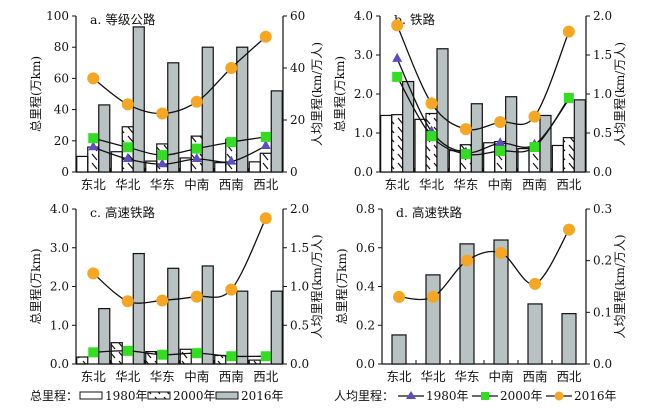 Image resolution: width=650 pixels, height=409 pixels. I want to click on legend-line-label-2000: 2000年, so click(521, 396).